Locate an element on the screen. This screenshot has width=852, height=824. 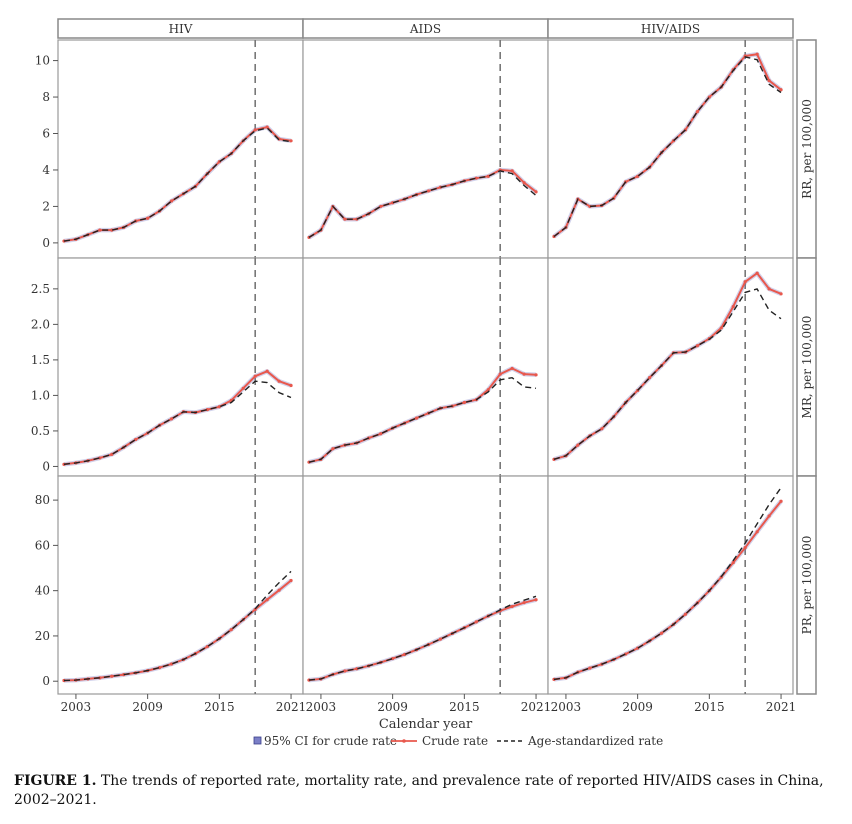
y-tick-label: 0.5 is located at coordinates (40, 431).